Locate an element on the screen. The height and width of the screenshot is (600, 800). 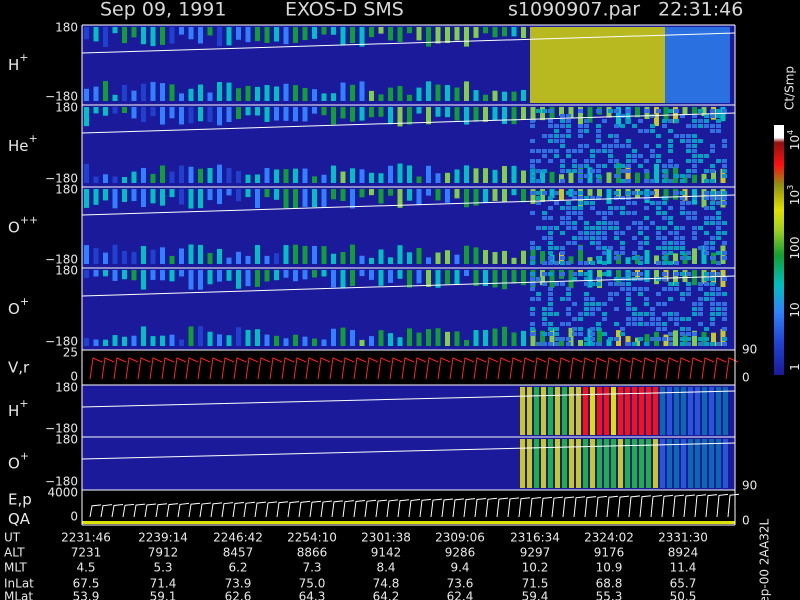
cell-value: 2324:02 is located at coordinates (609, 538).